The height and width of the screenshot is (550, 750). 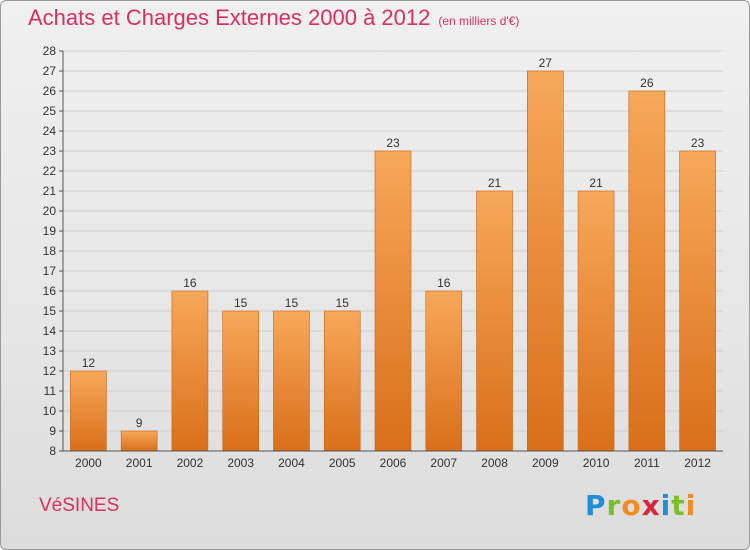 I want to click on data-label: 9, so click(x=139, y=423).